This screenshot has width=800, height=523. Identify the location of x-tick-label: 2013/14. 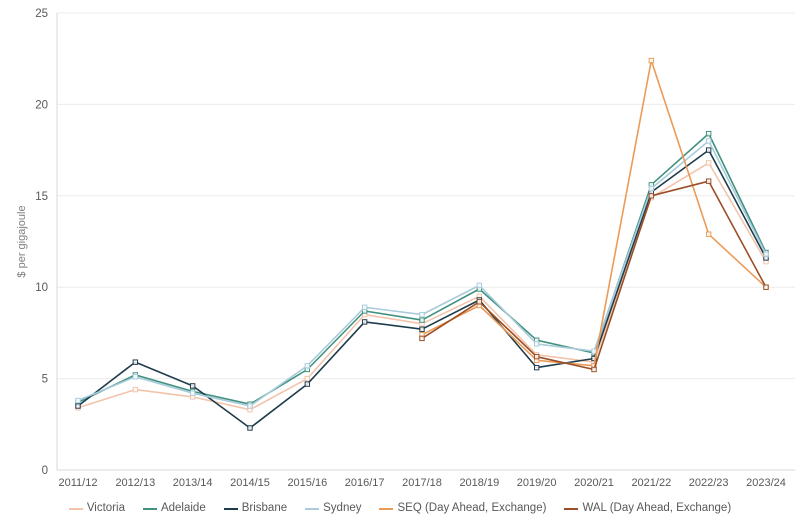
(193, 483).